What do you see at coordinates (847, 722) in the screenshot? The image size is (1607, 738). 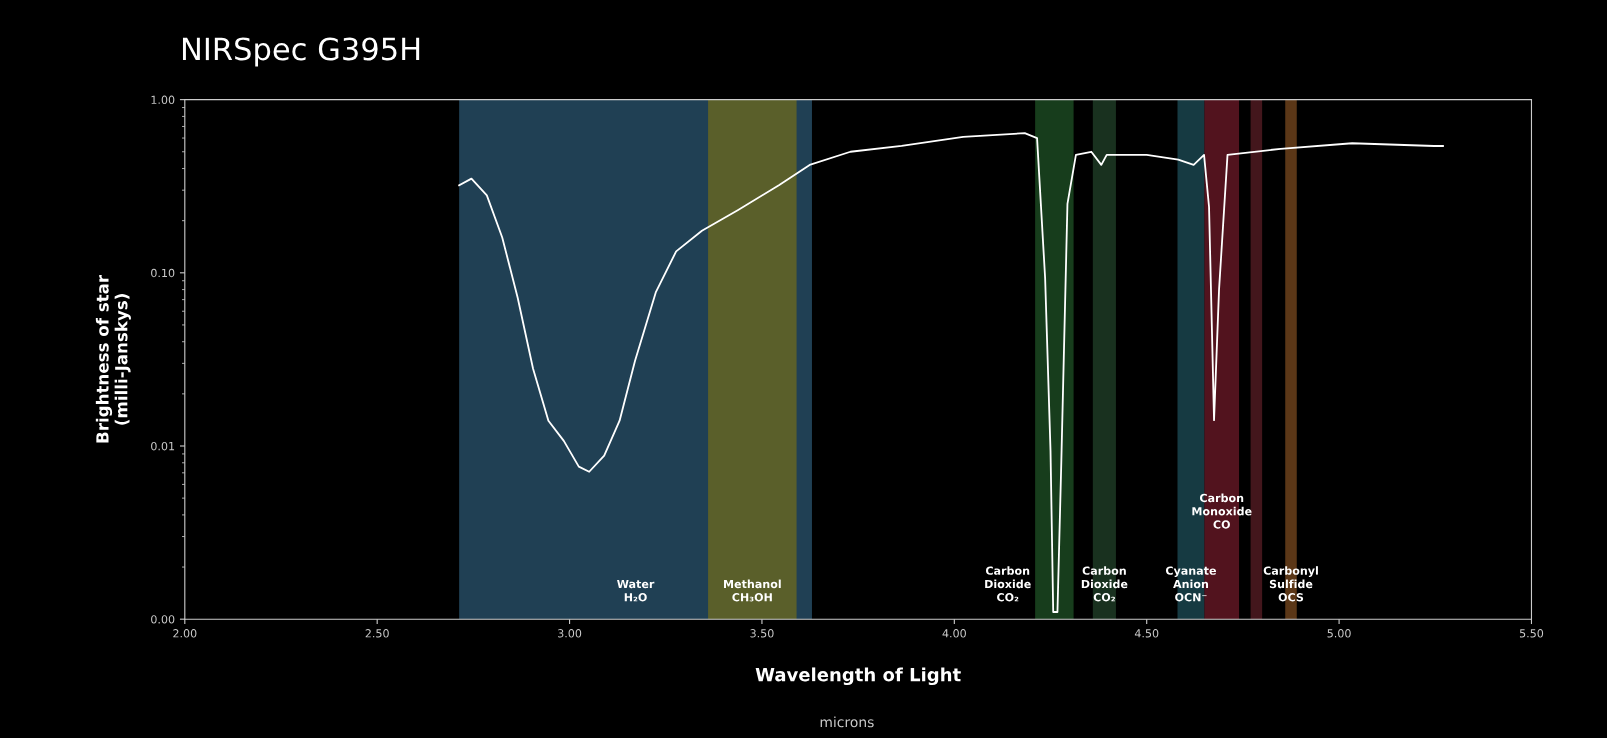 I see `text: microns` at bounding box center [847, 722].